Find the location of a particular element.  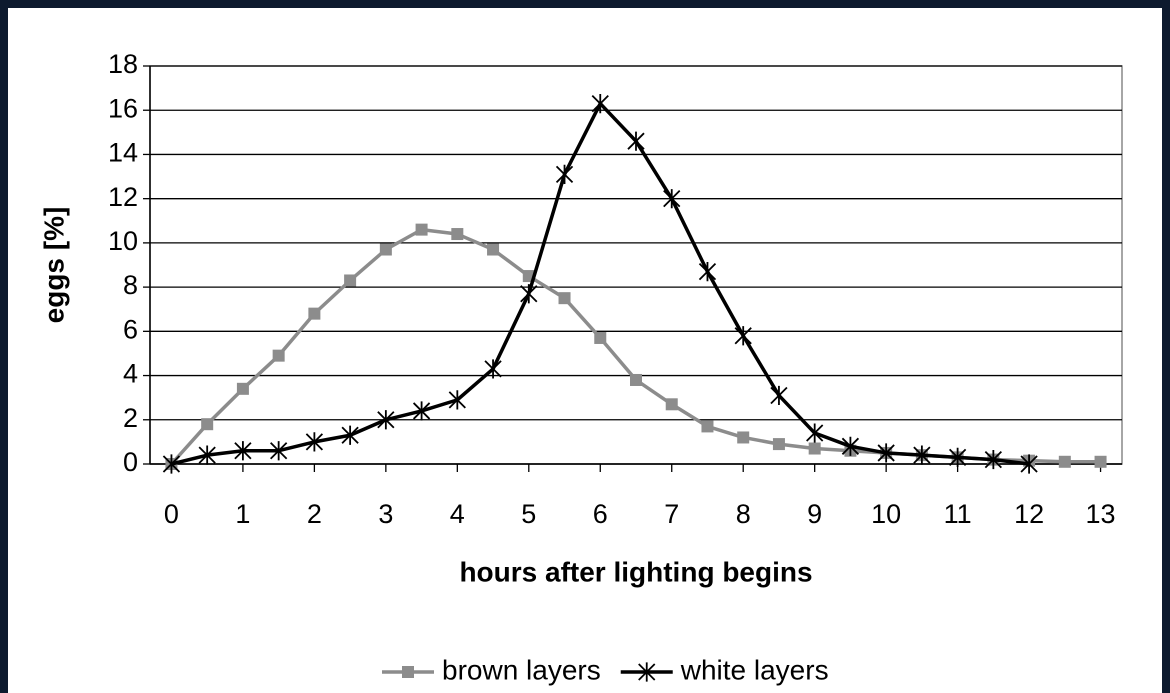

x-tick-label: 1 is located at coordinates (242, 514).